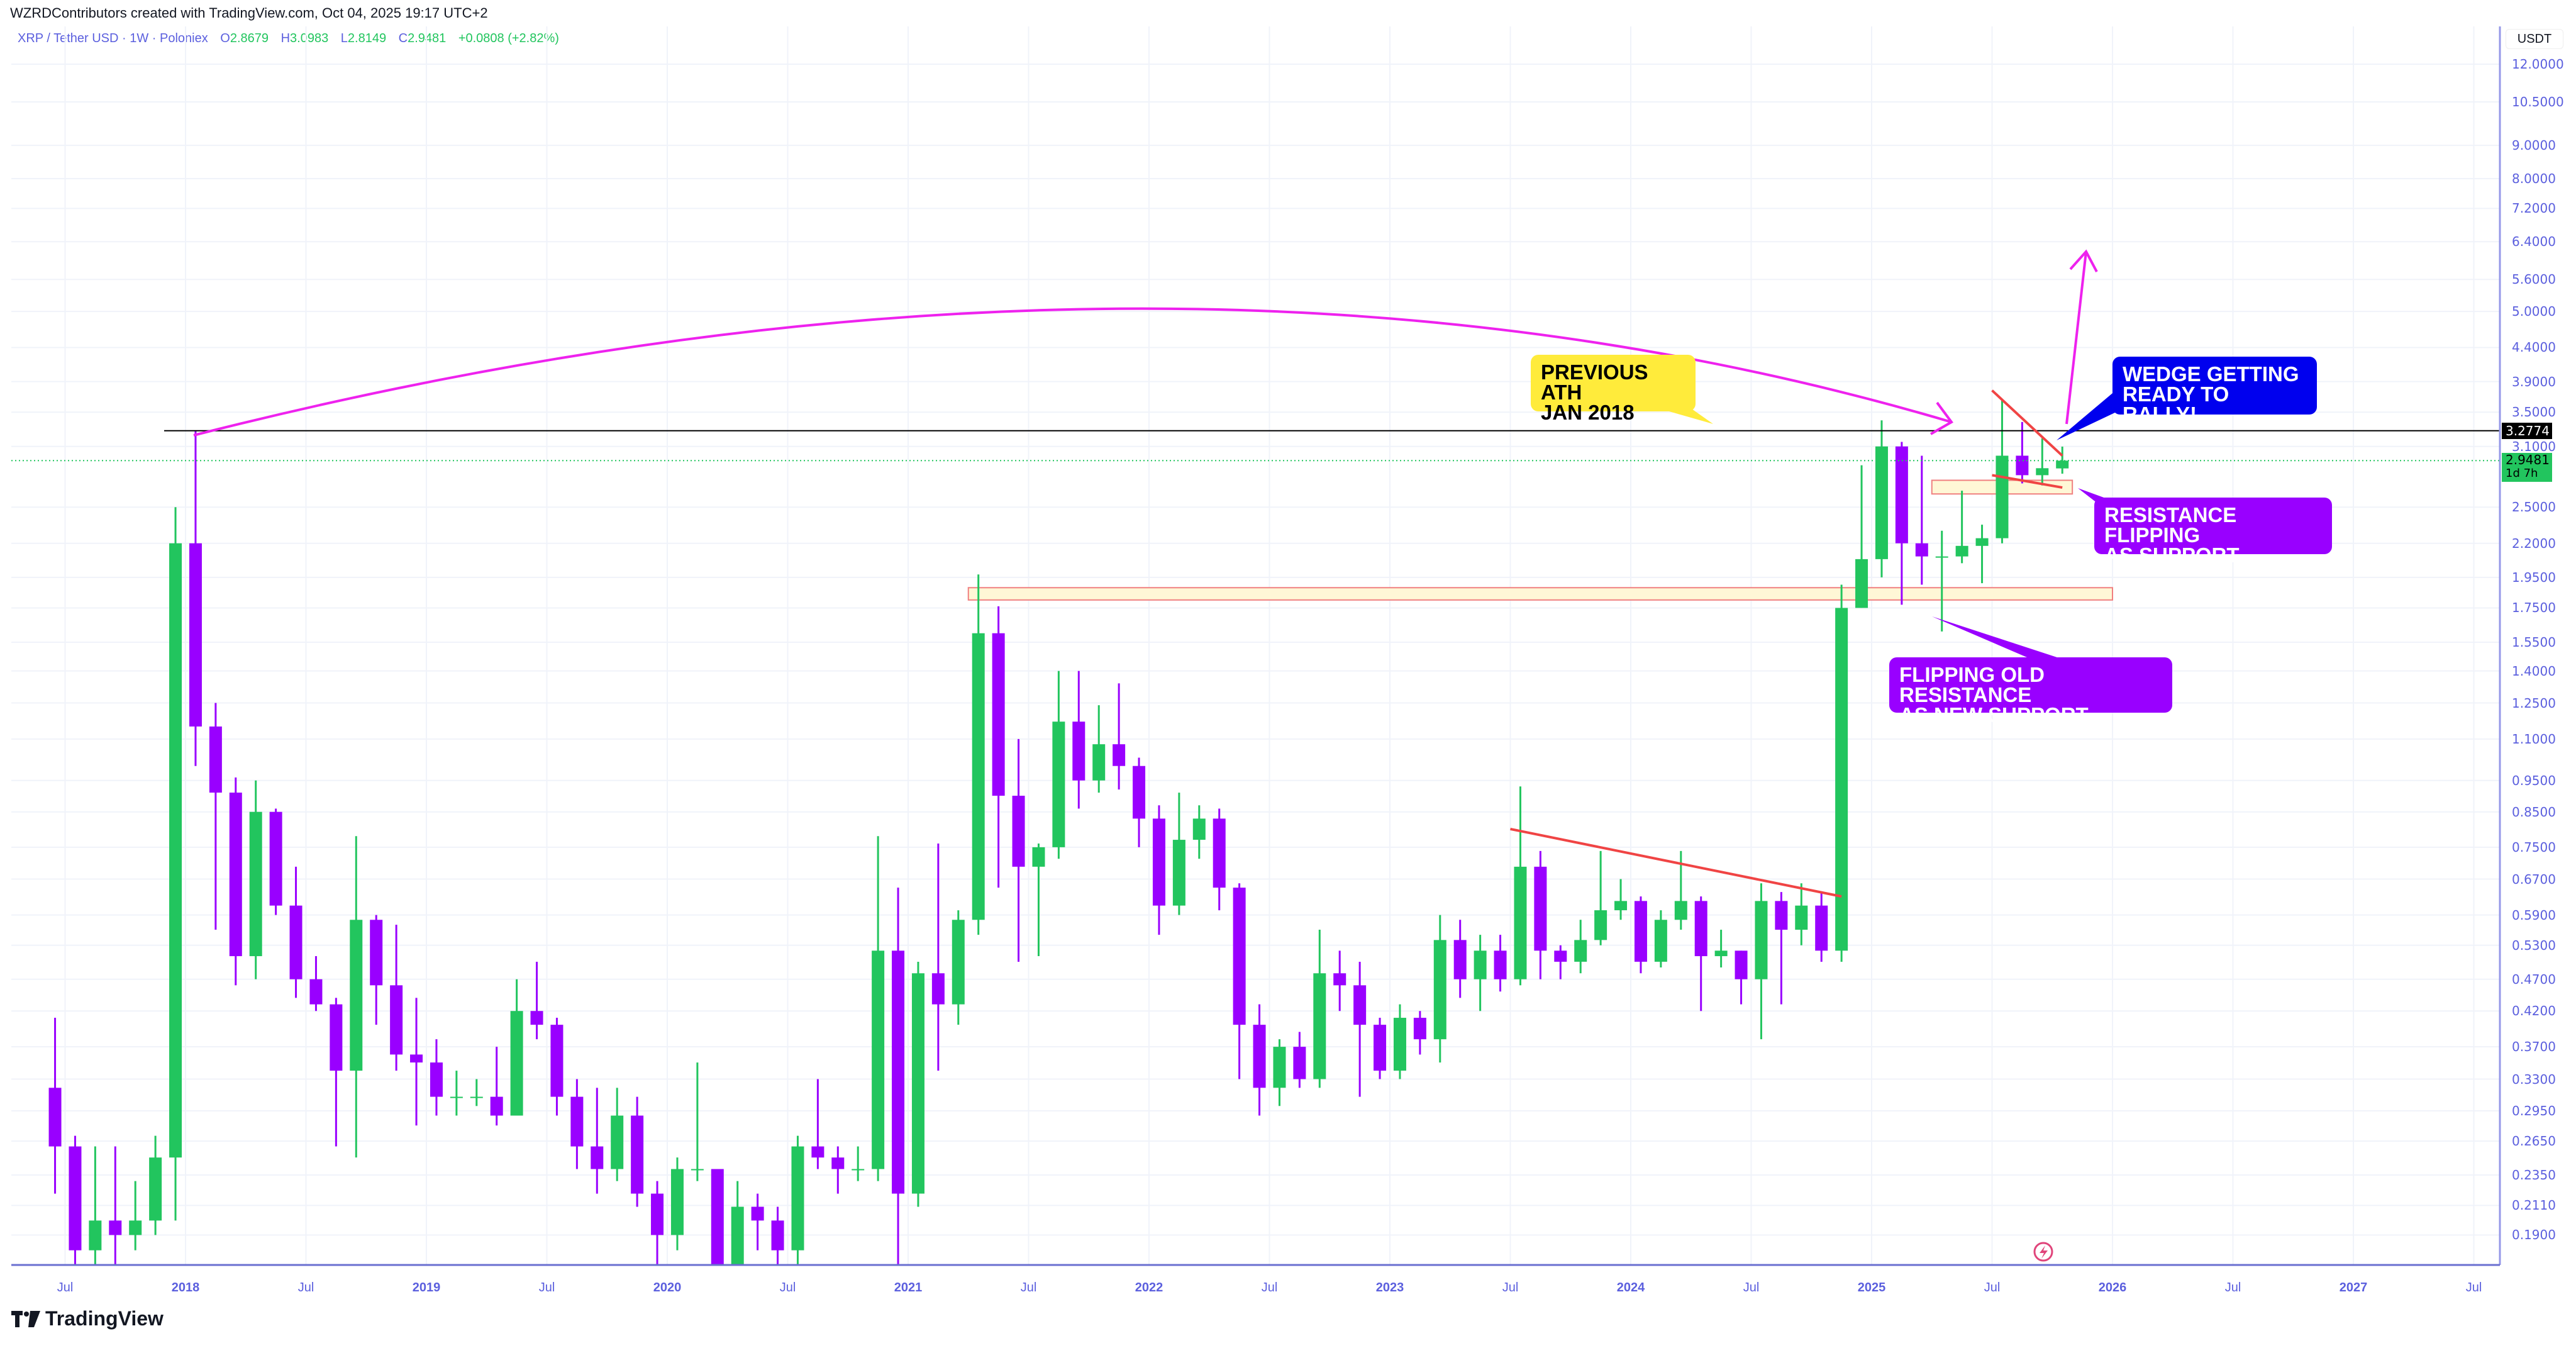 This screenshot has width=2576, height=1348. I want to click on annotation-old-resistance: FLIPPING OLD RESISTANCE AS NEW SUPPORT, so click(2030, 691).